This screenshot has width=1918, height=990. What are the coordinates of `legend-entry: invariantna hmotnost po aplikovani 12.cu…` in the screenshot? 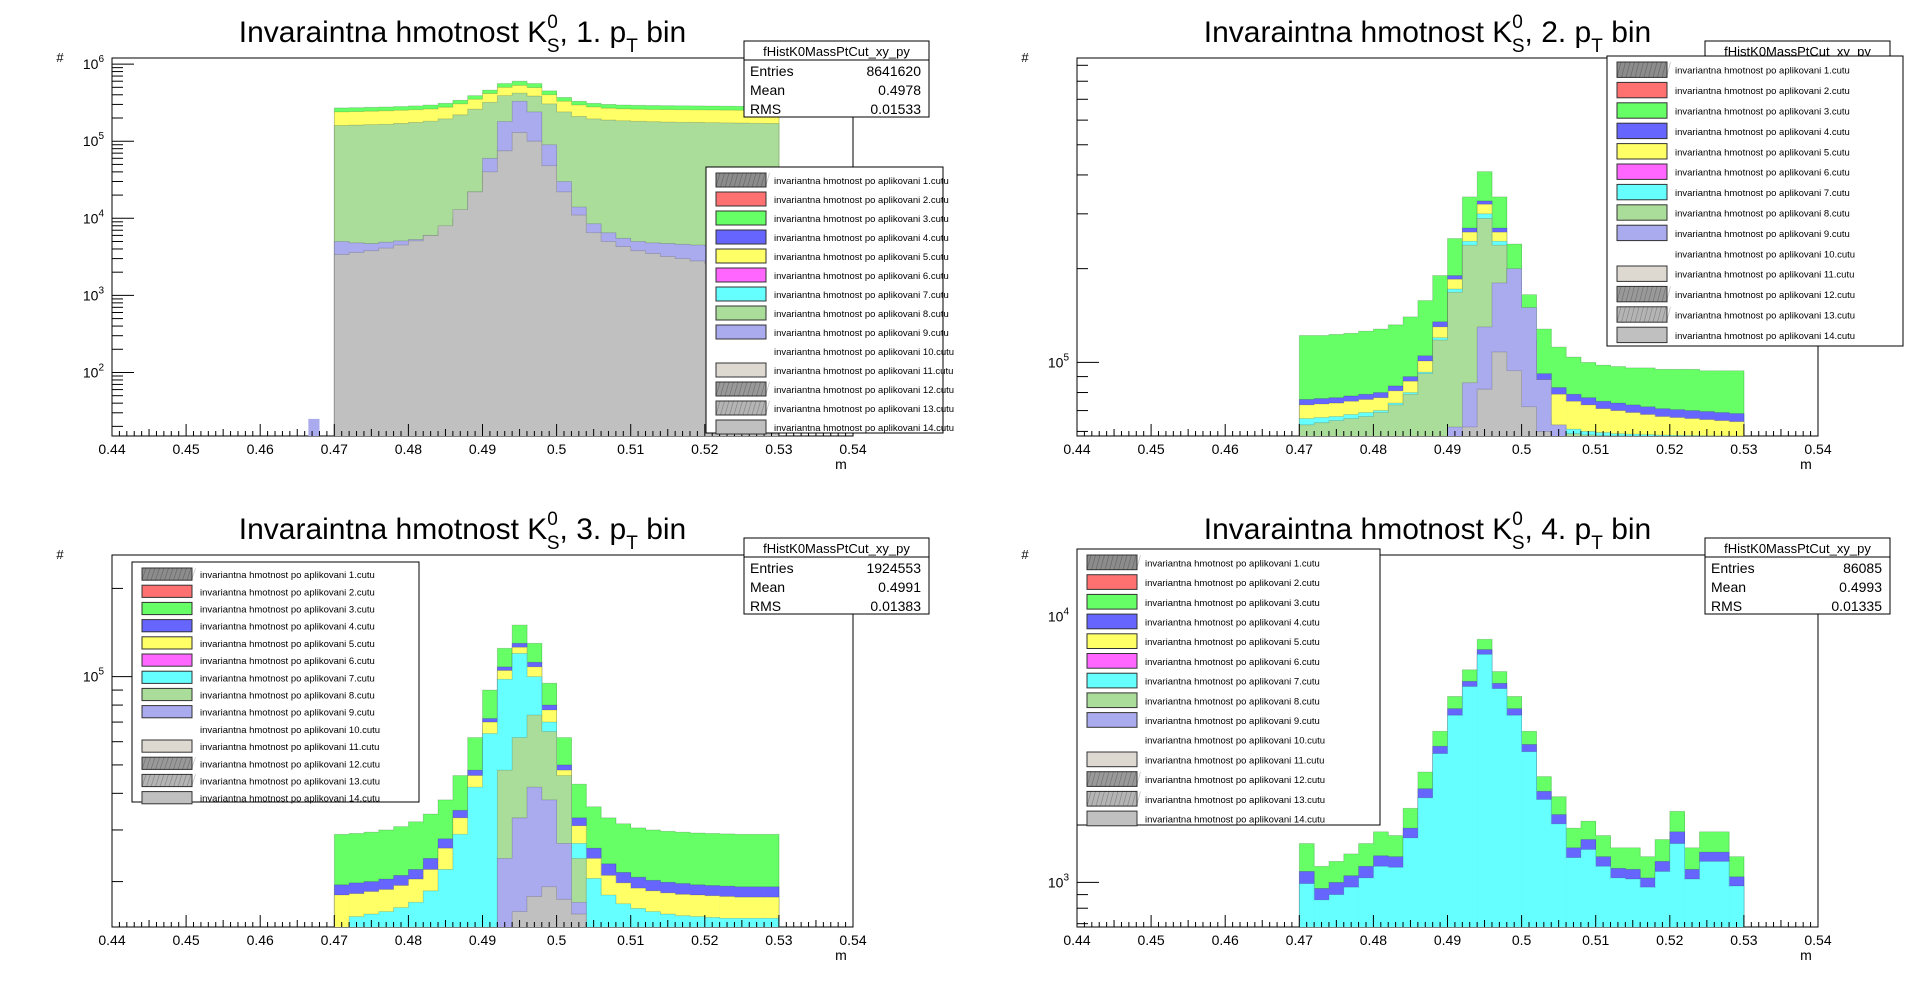 It's located at (1235, 780).